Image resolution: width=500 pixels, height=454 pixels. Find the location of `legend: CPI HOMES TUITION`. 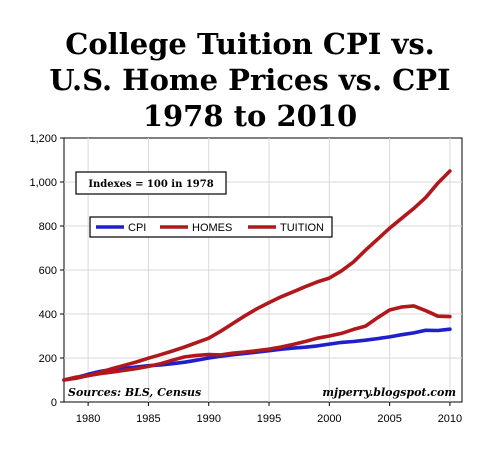

legend: CPI HOMES TUITION is located at coordinates (211, 227).